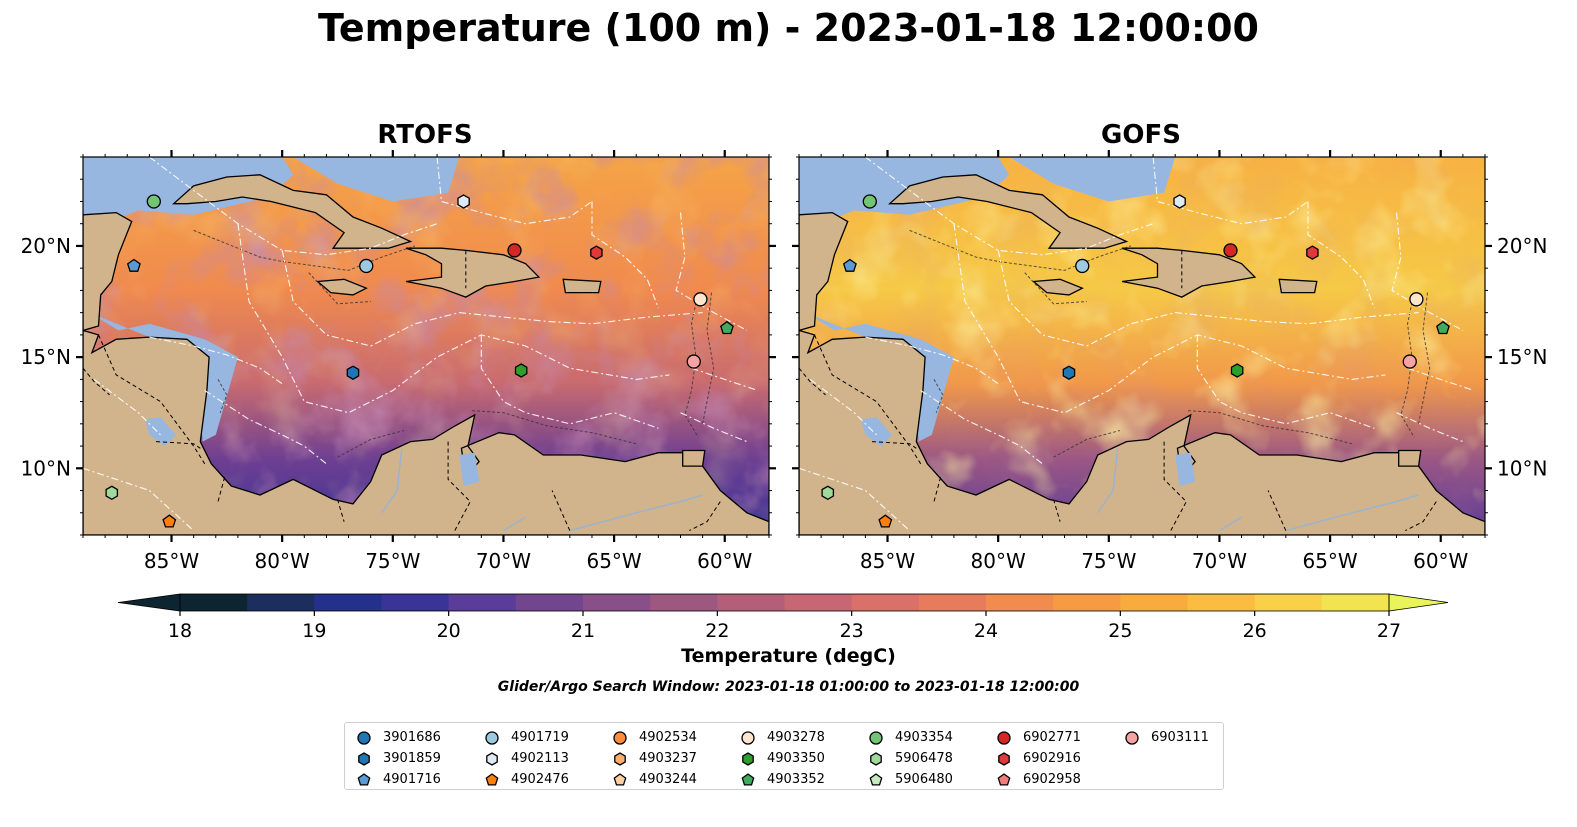 This screenshot has height=827, width=1577. I want to click on legend-item: 4903278, so click(782, 737).